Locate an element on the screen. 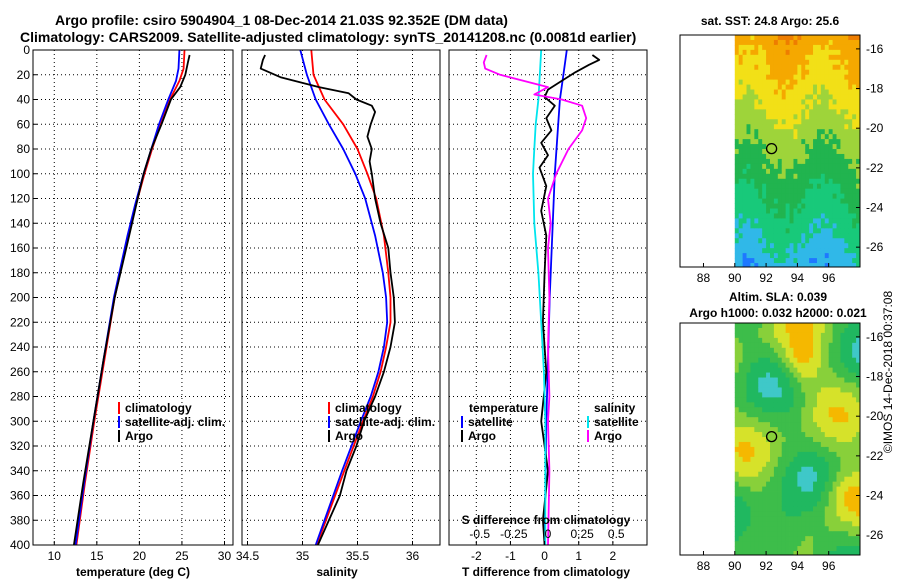  s-tick-label: 0 is located at coordinates (548, 534).